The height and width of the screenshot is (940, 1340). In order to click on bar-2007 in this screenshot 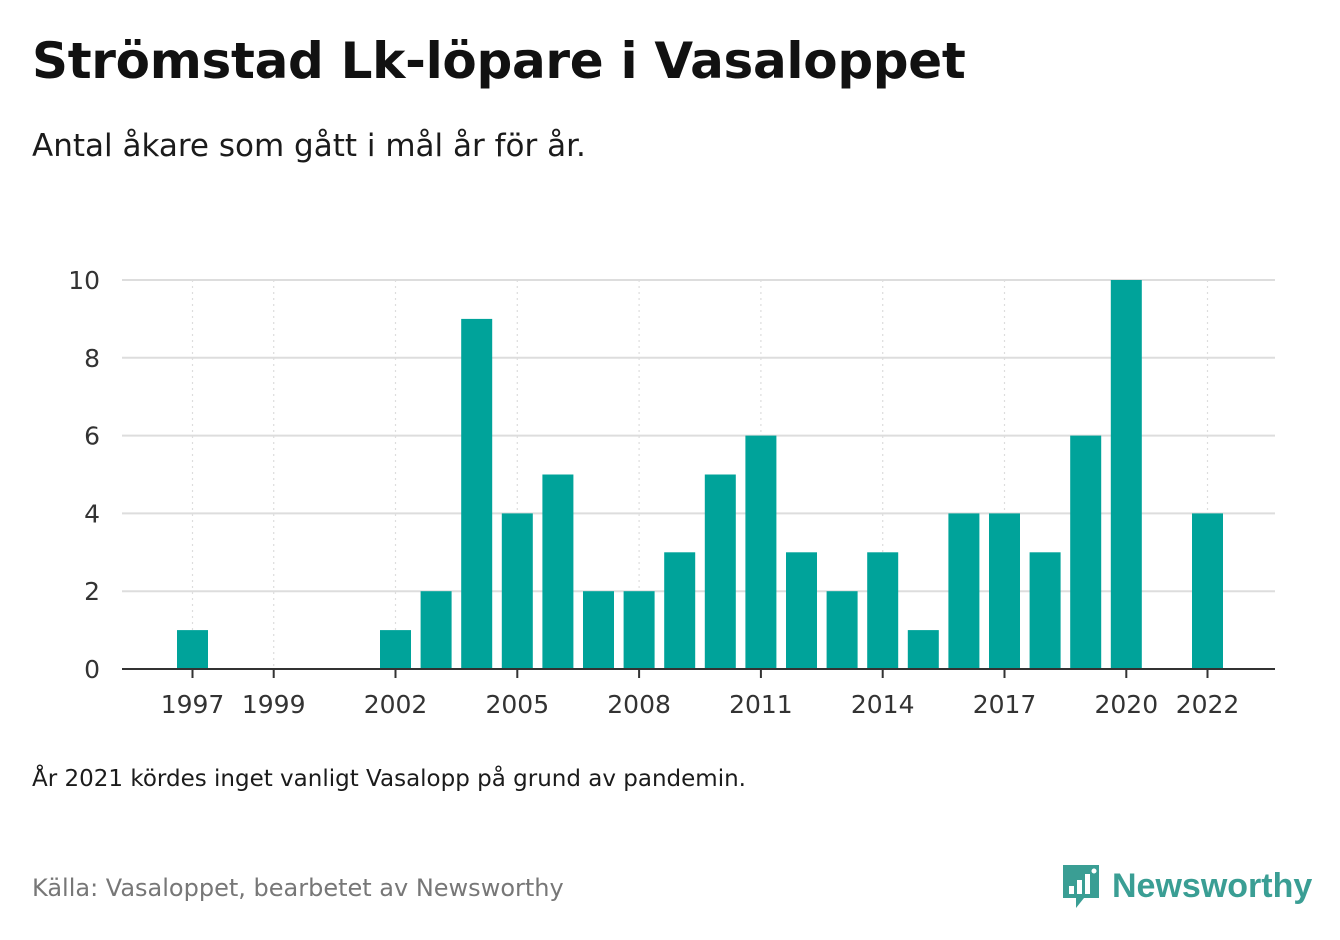, I will do `click(598, 630)`.